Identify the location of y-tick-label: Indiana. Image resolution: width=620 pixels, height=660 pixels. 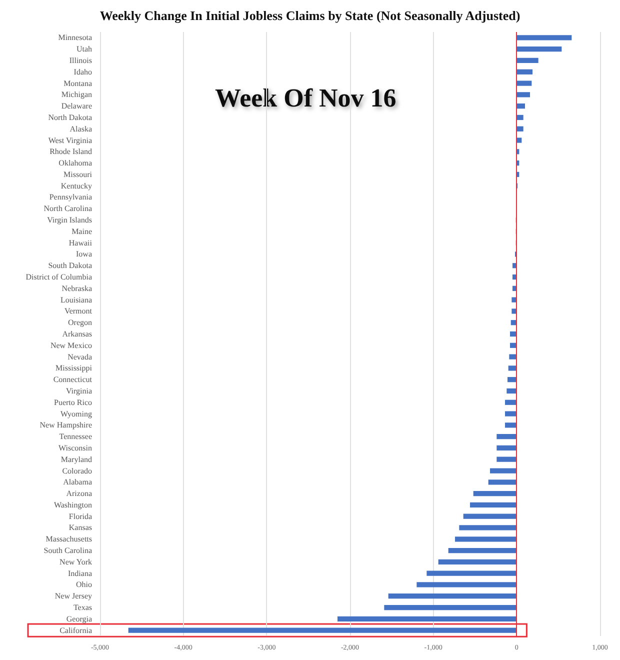
(80, 573).